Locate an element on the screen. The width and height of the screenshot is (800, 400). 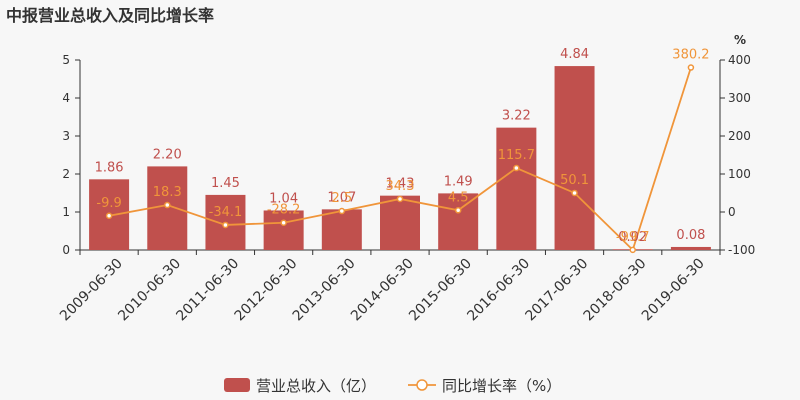
growth-value-label: 4.5 is located at coordinates (458, 197).